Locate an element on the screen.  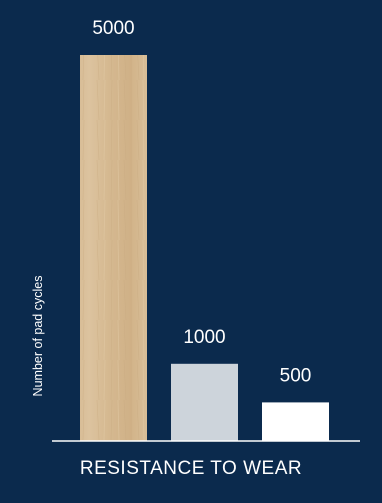
value-label-3: 500 is located at coordinates (296, 375).